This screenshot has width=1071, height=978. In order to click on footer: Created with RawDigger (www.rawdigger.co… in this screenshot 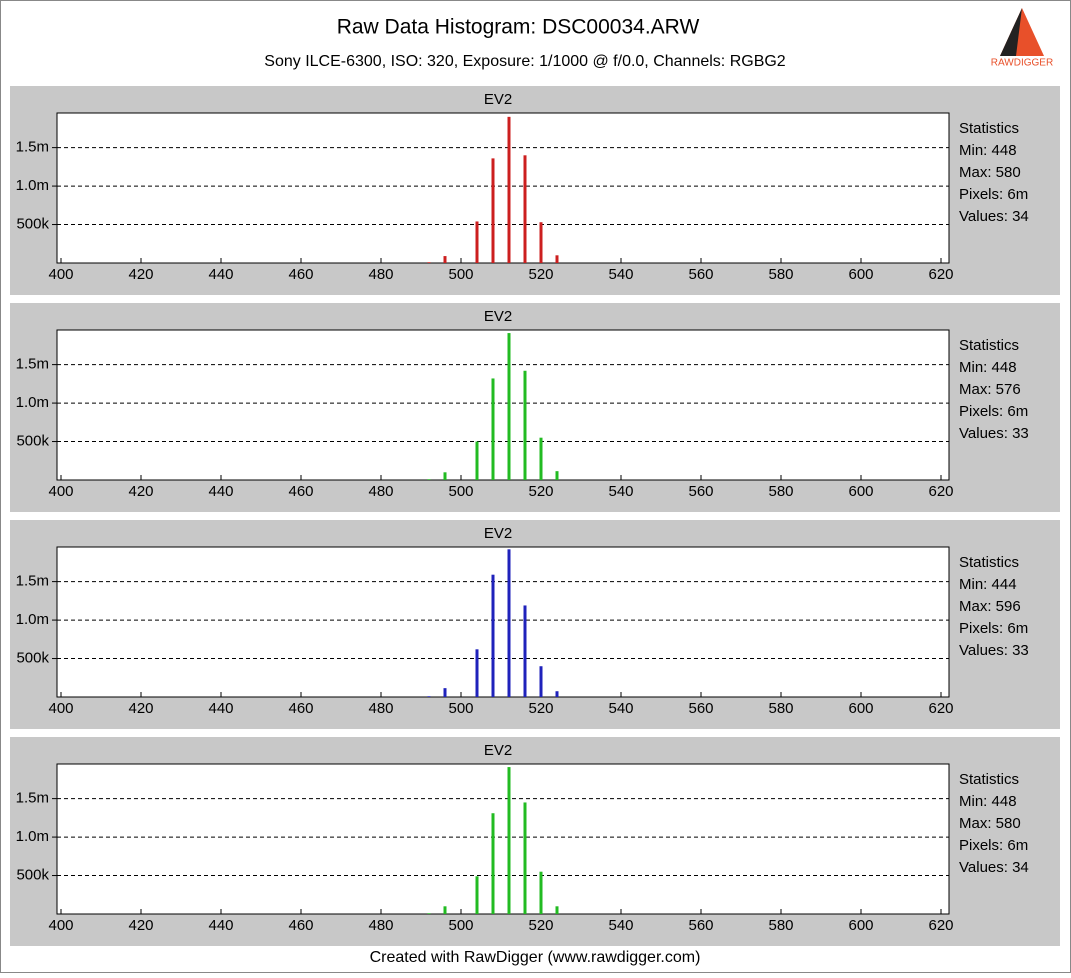, I will do `click(535, 957)`.